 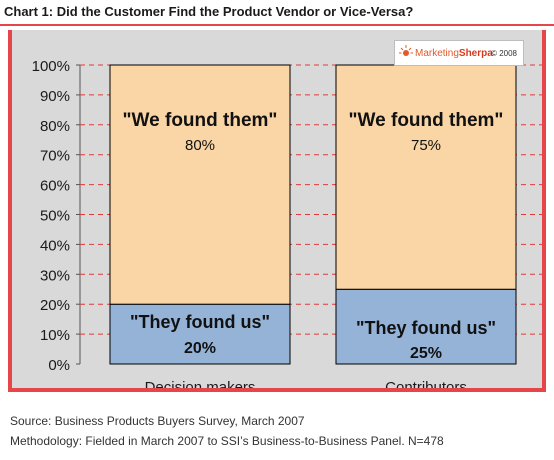 What do you see at coordinates (504, 53) in the screenshot?
I see `brand-year: © 2008` at bounding box center [504, 53].